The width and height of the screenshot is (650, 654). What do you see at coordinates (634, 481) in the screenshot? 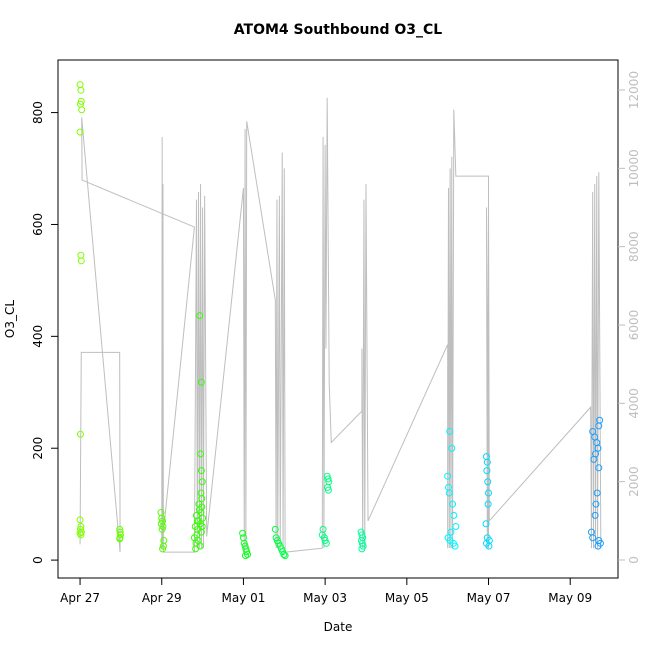
I see `y2-tick-label: 2000` at bounding box center [634, 481].